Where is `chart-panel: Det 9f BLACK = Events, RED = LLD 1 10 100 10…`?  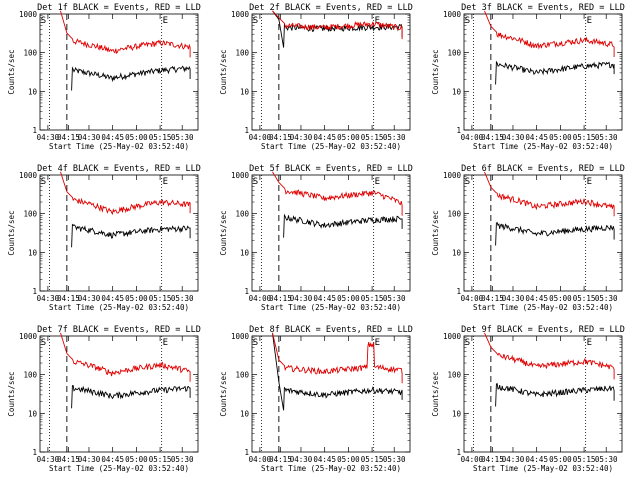
chart-panel: Det 9f BLACK = Events, RED = LLD 1 10 100 10… is located at coordinates (528, 399).